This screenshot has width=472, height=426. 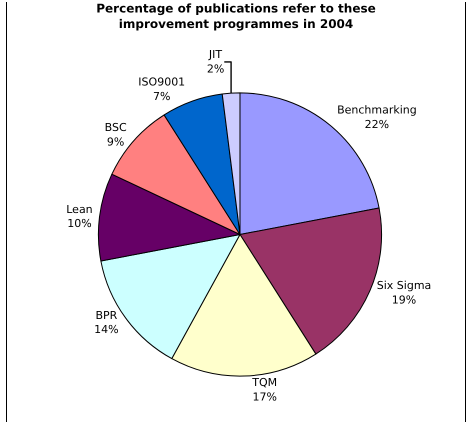 I want to click on chart-title: Percentage of publications refer to these improvement programmes in 2004, so click(x=236, y=17).